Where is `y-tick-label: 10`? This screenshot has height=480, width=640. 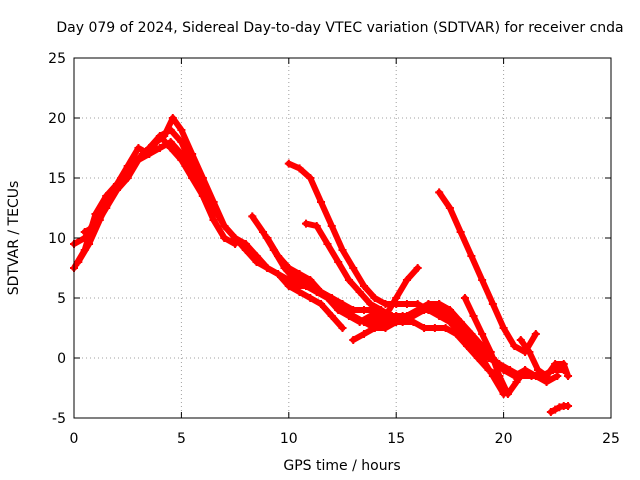 y-tick-label: 10 is located at coordinates (57, 239).